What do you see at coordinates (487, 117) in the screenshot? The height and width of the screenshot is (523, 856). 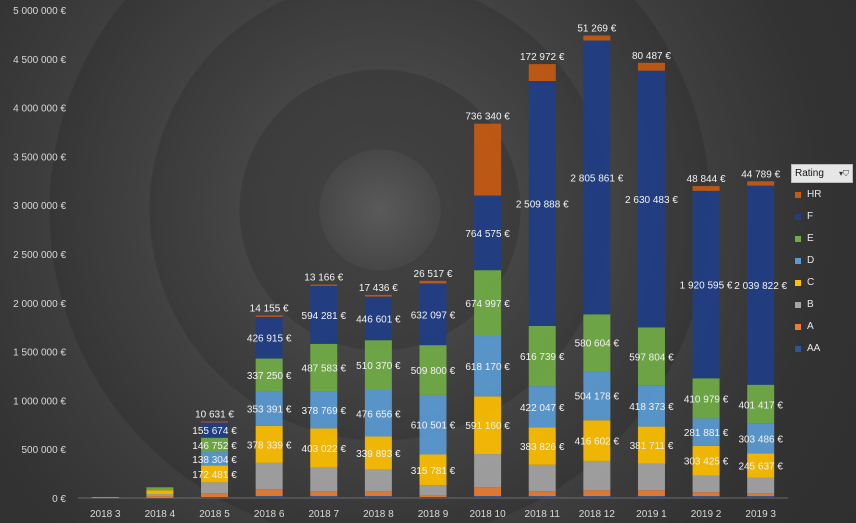 I see `data-label: 736 340 €` at bounding box center [487, 117].